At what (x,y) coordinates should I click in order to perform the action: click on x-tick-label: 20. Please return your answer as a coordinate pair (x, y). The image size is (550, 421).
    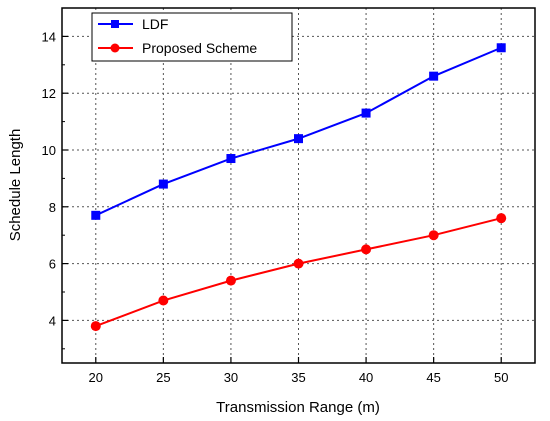
    Looking at the image, I should click on (96, 377).